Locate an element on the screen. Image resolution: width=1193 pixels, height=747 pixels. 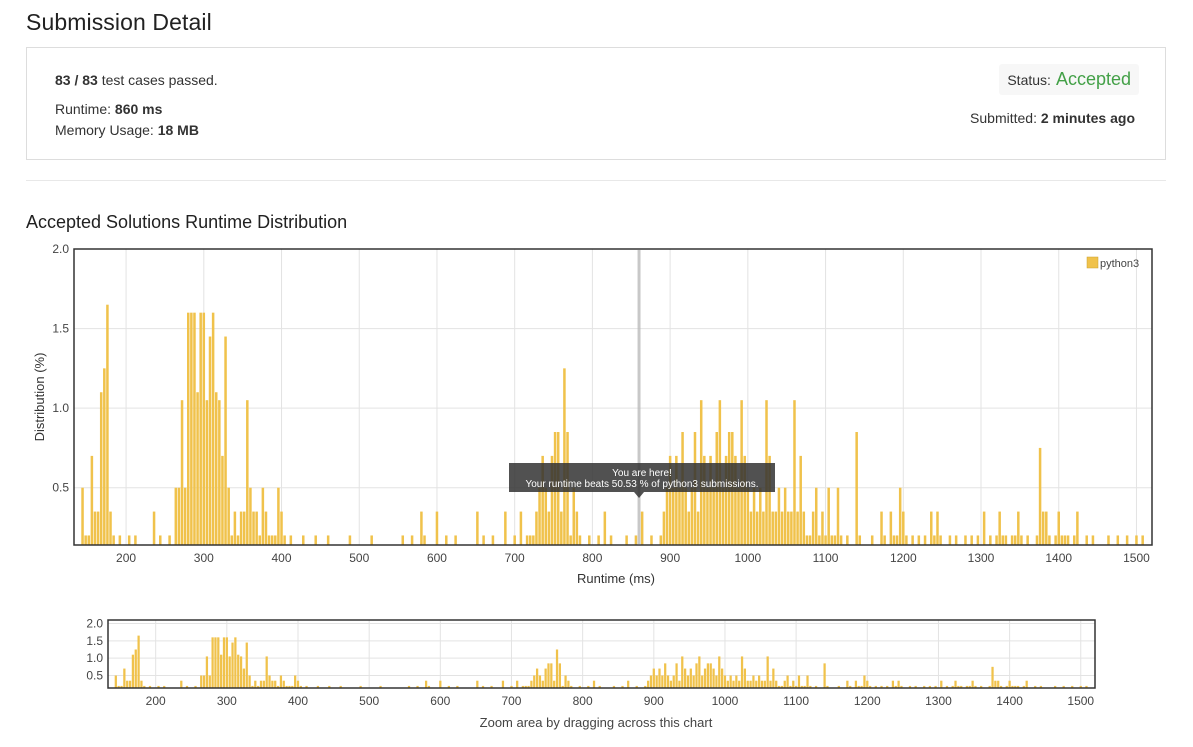
tooltip-title: You are here! is located at coordinates (642, 473).